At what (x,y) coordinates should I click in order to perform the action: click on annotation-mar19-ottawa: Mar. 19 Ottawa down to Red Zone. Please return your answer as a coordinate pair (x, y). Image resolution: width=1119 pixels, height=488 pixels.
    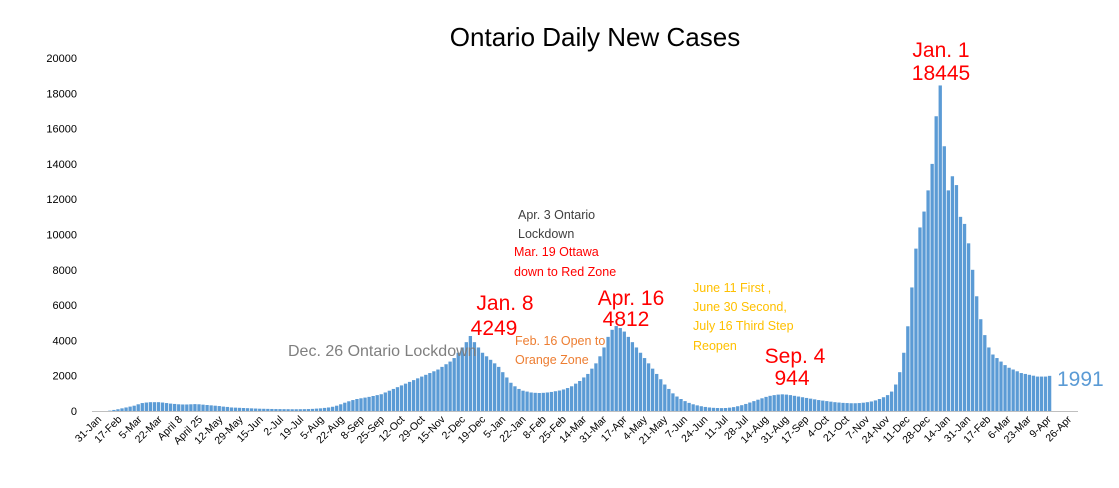
    Looking at the image, I should click on (565, 262).